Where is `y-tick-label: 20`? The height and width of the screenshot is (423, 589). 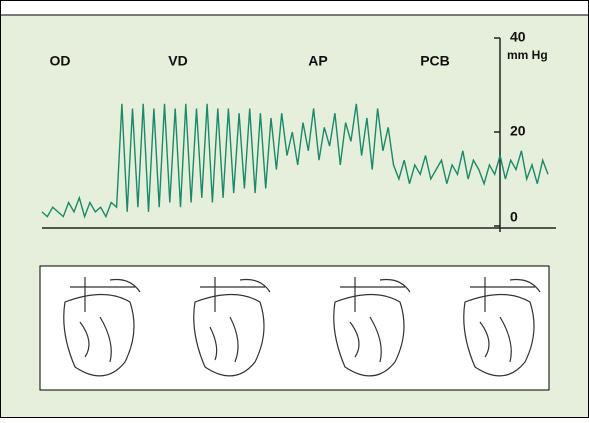
y-tick-label: 20 is located at coordinates (518, 131).